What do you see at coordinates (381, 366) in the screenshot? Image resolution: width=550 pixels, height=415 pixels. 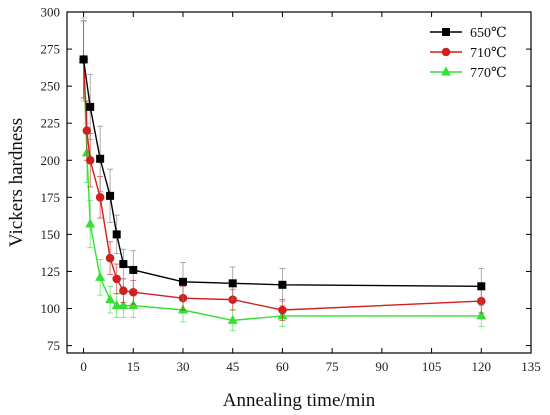 I see `x-tick-label: 90` at bounding box center [381, 366].